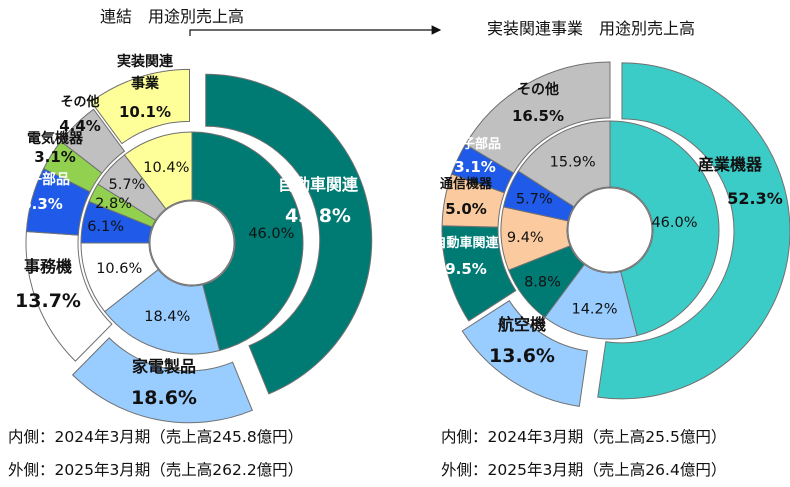 This screenshot has width=790, height=487. What do you see at coordinates (145, 112) in the screenshot?
I see `outer-value-label: 10.1%` at bounding box center [145, 112].